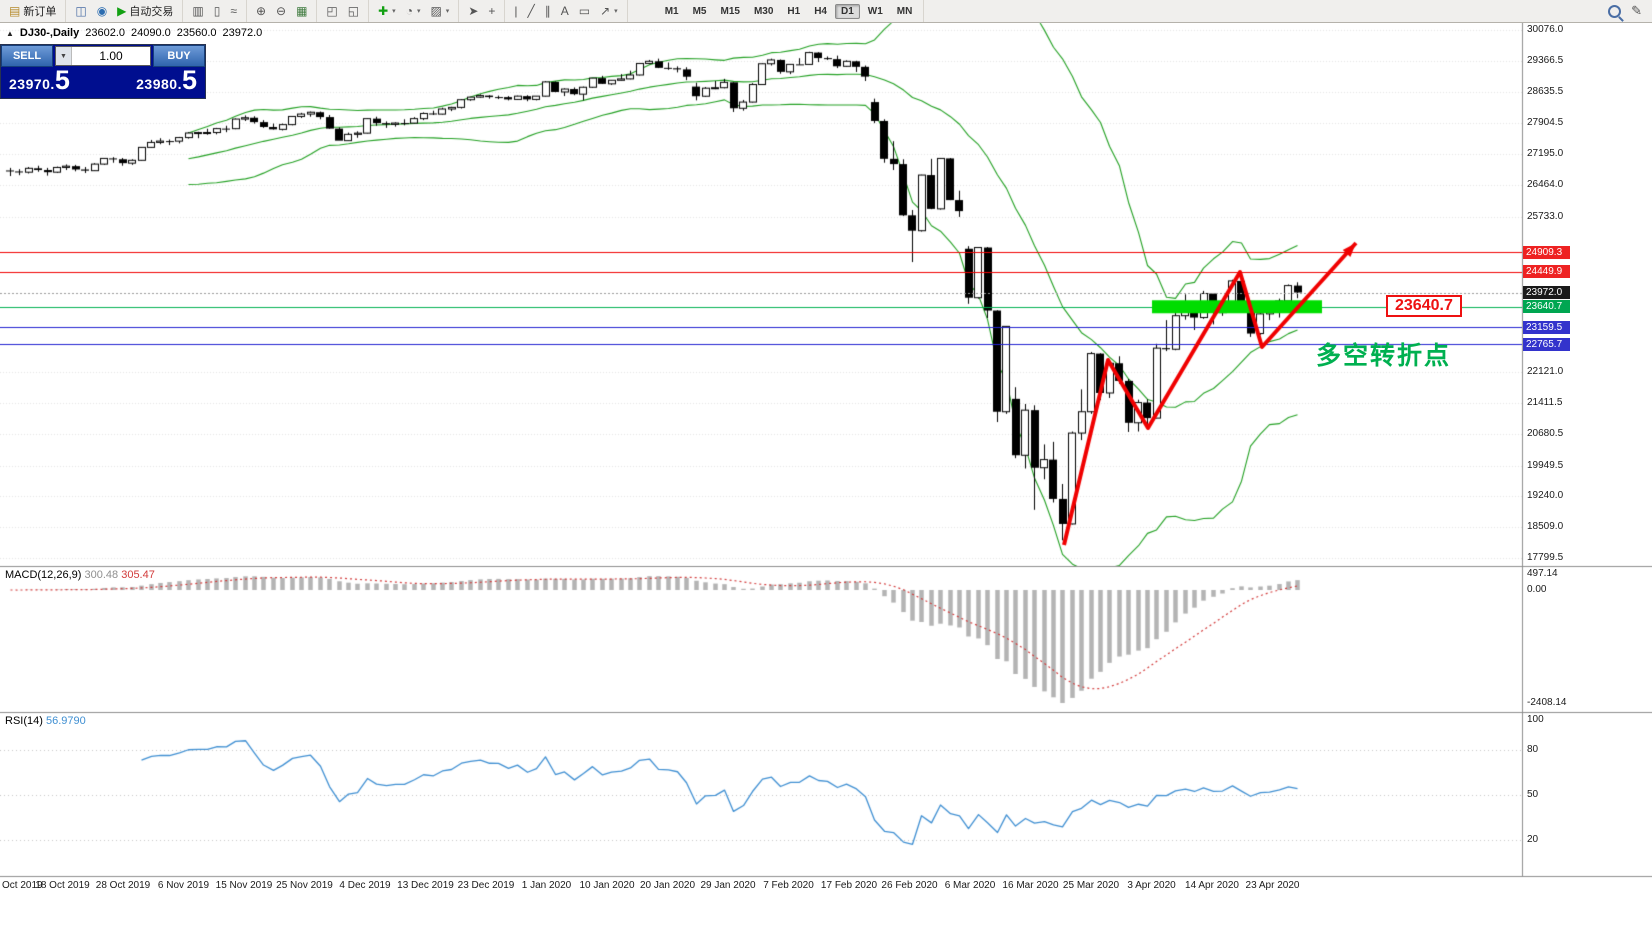 This screenshot has height=943, width=1652. I want to click on ohlc-low: 23560.0, so click(196, 33).